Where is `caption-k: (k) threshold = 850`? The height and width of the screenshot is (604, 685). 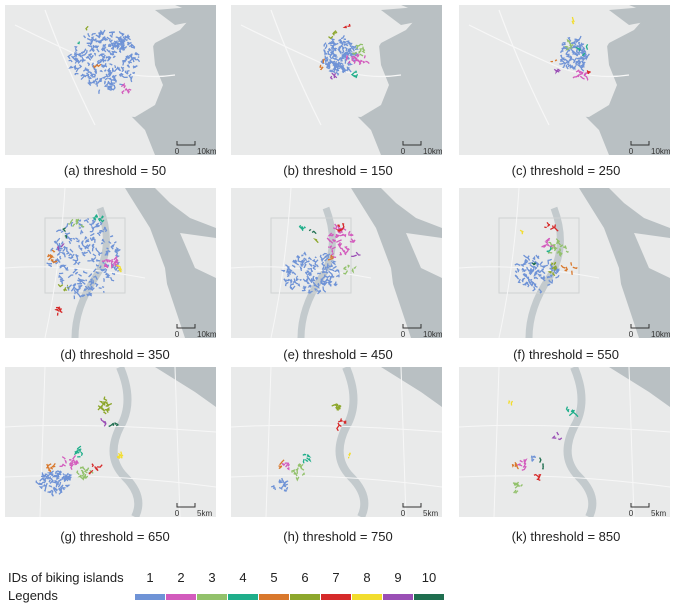 caption-k: (k) threshold = 850 is located at coordinates (566, 536).